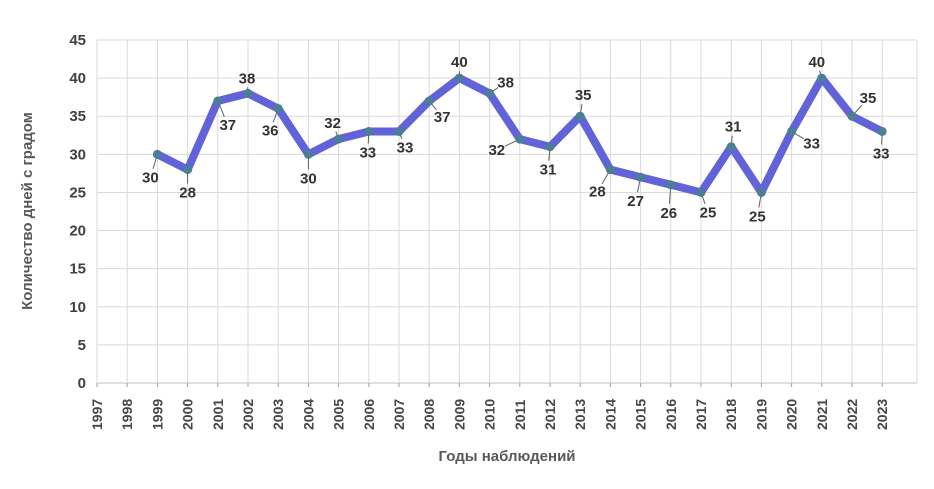 The image size is (934, 489). I want to click on x-tick-label: 2020, so click(792, 414).